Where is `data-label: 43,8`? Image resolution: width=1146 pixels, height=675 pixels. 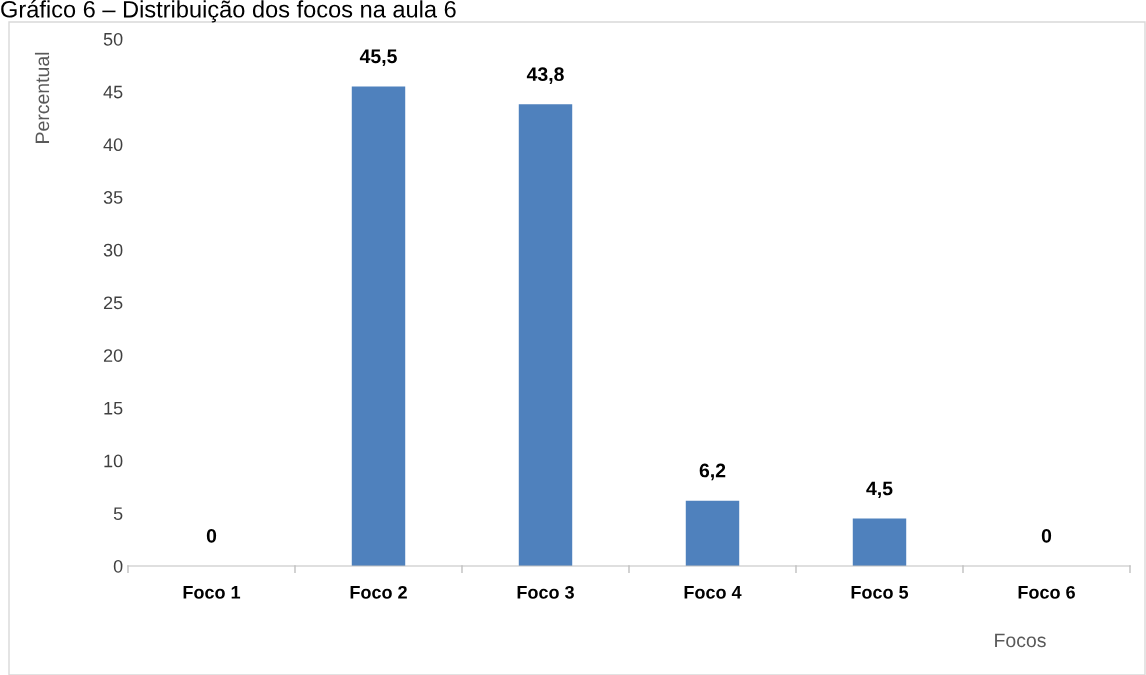
data-label: 43,8 is located at coordinates (545, 75).